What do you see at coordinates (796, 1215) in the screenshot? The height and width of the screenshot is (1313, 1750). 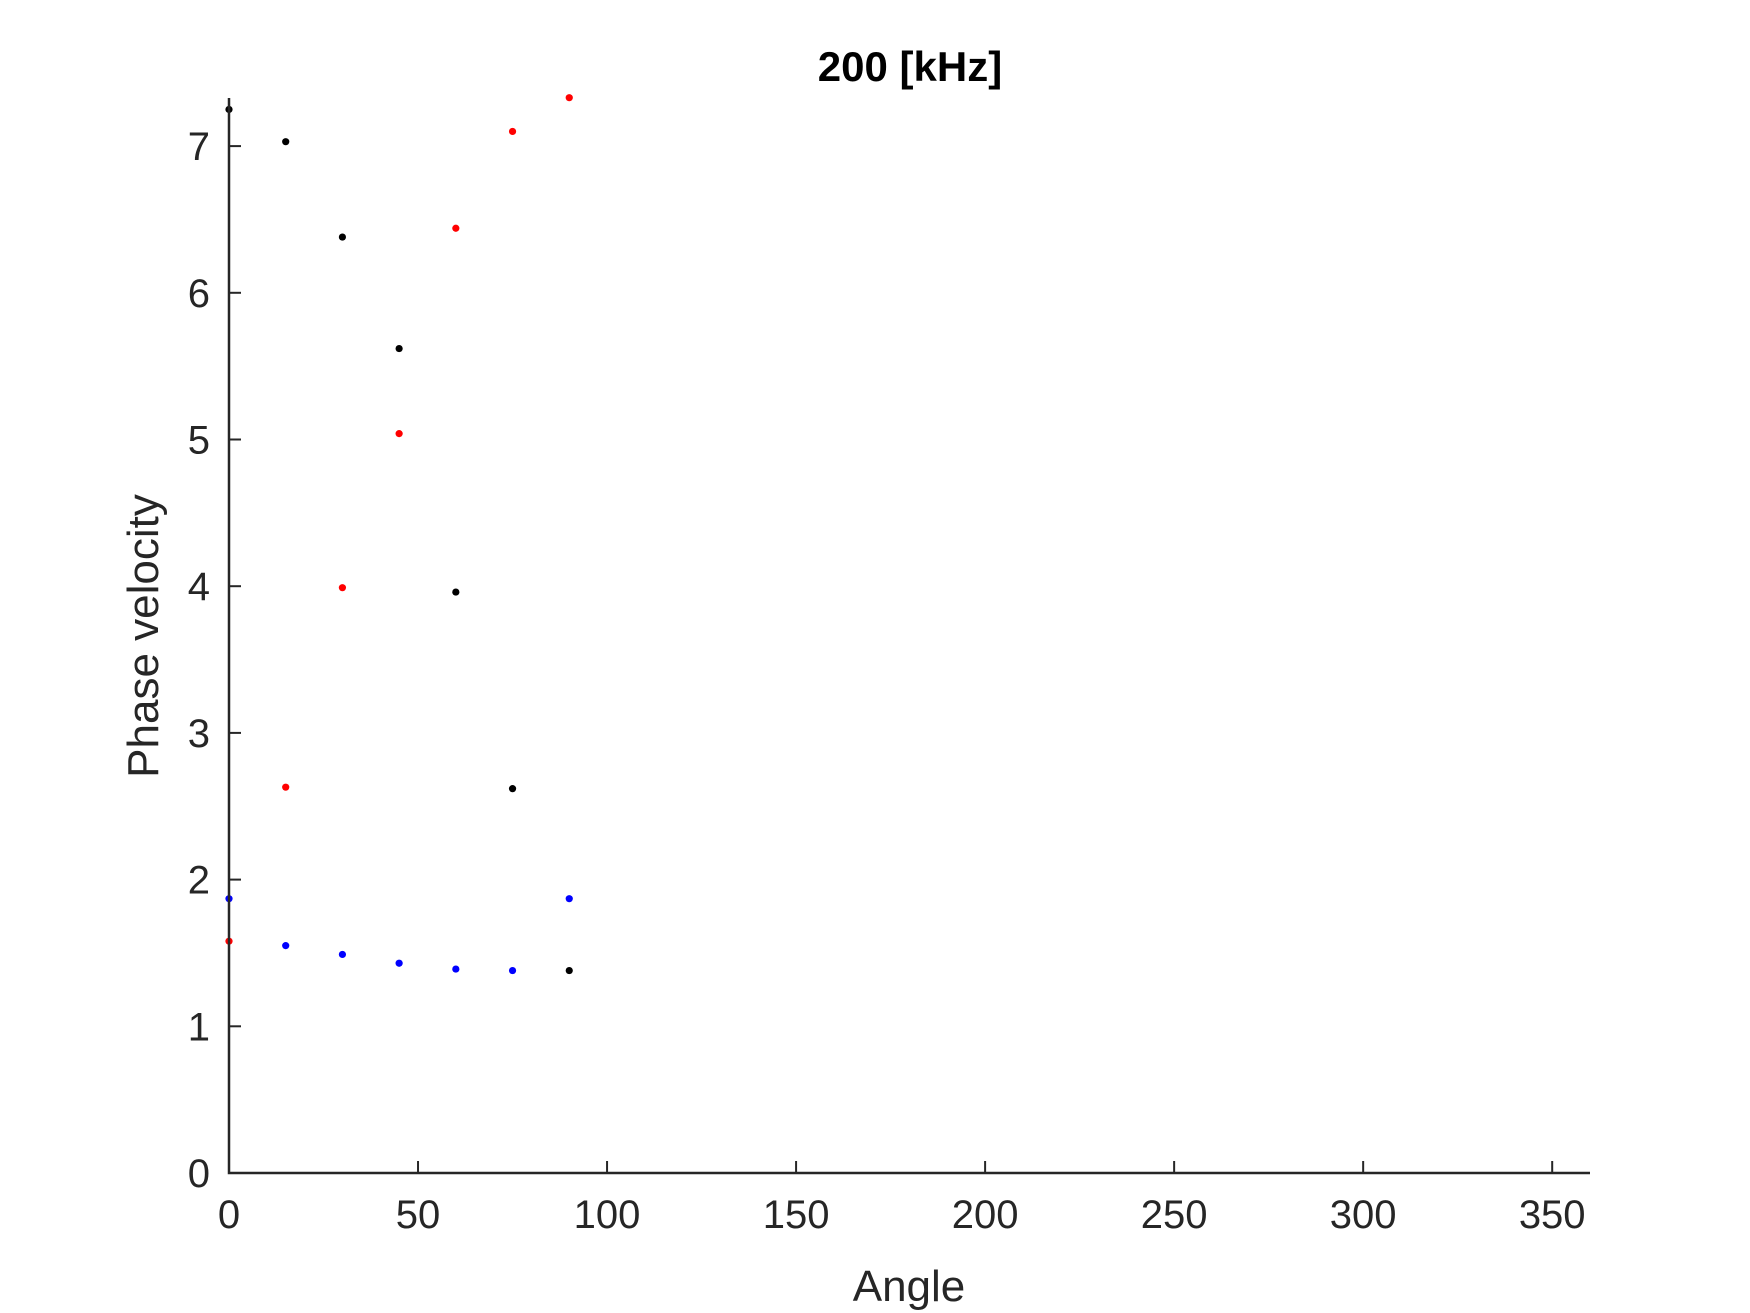 I see `x-tick-label: 150` at bounding box center [796, 1215].